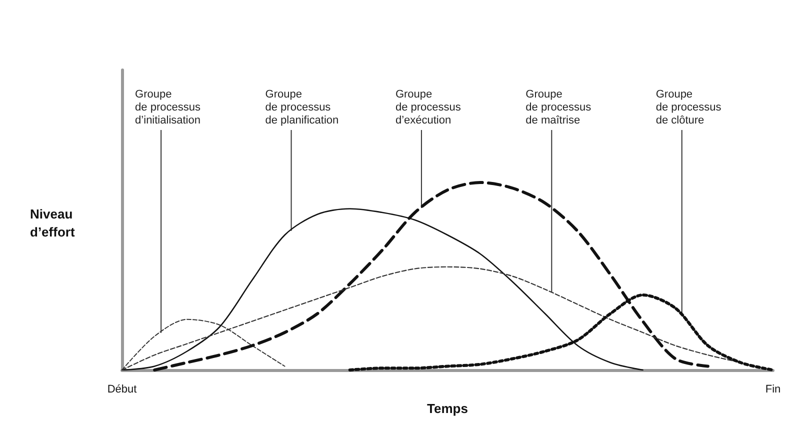 The height and width of the screenshot is (445, 791). Describe the element at coordinates (53, 223) in the screenshot. I see `y-axis-title: Niveau d’effort` at that location.